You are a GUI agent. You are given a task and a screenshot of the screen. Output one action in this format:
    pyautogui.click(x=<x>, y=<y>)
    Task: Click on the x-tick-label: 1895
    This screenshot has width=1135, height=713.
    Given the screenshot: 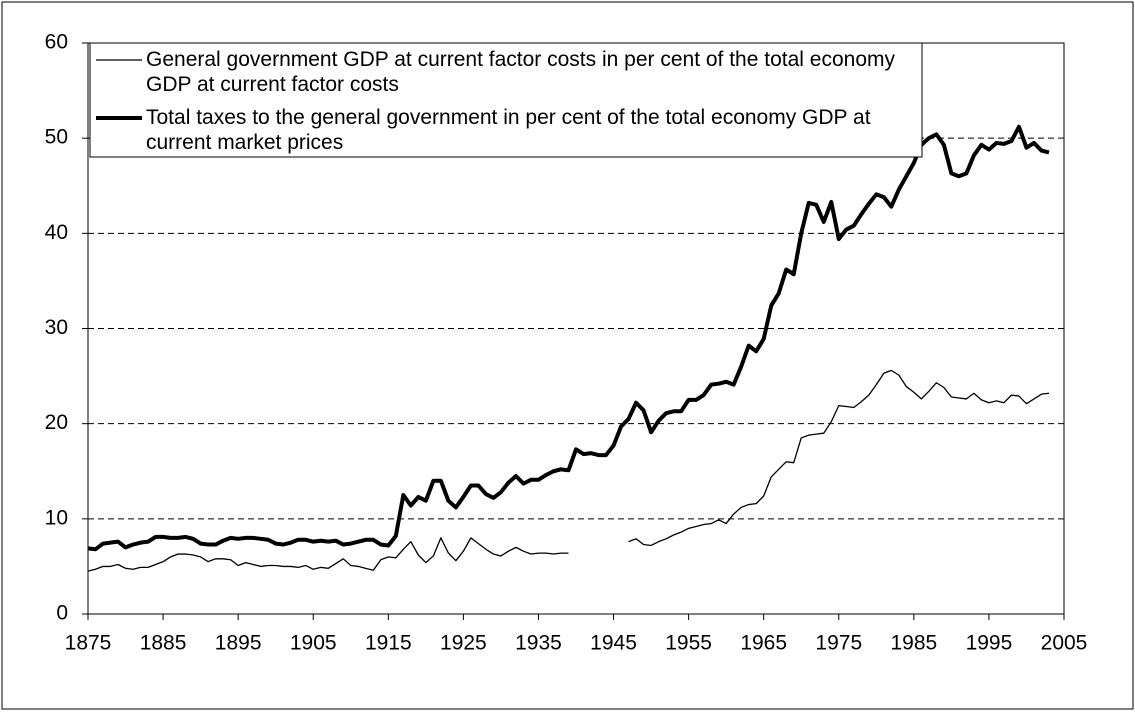 What is the action you would take?
    pyautogui.click(x=238, y=643)
    